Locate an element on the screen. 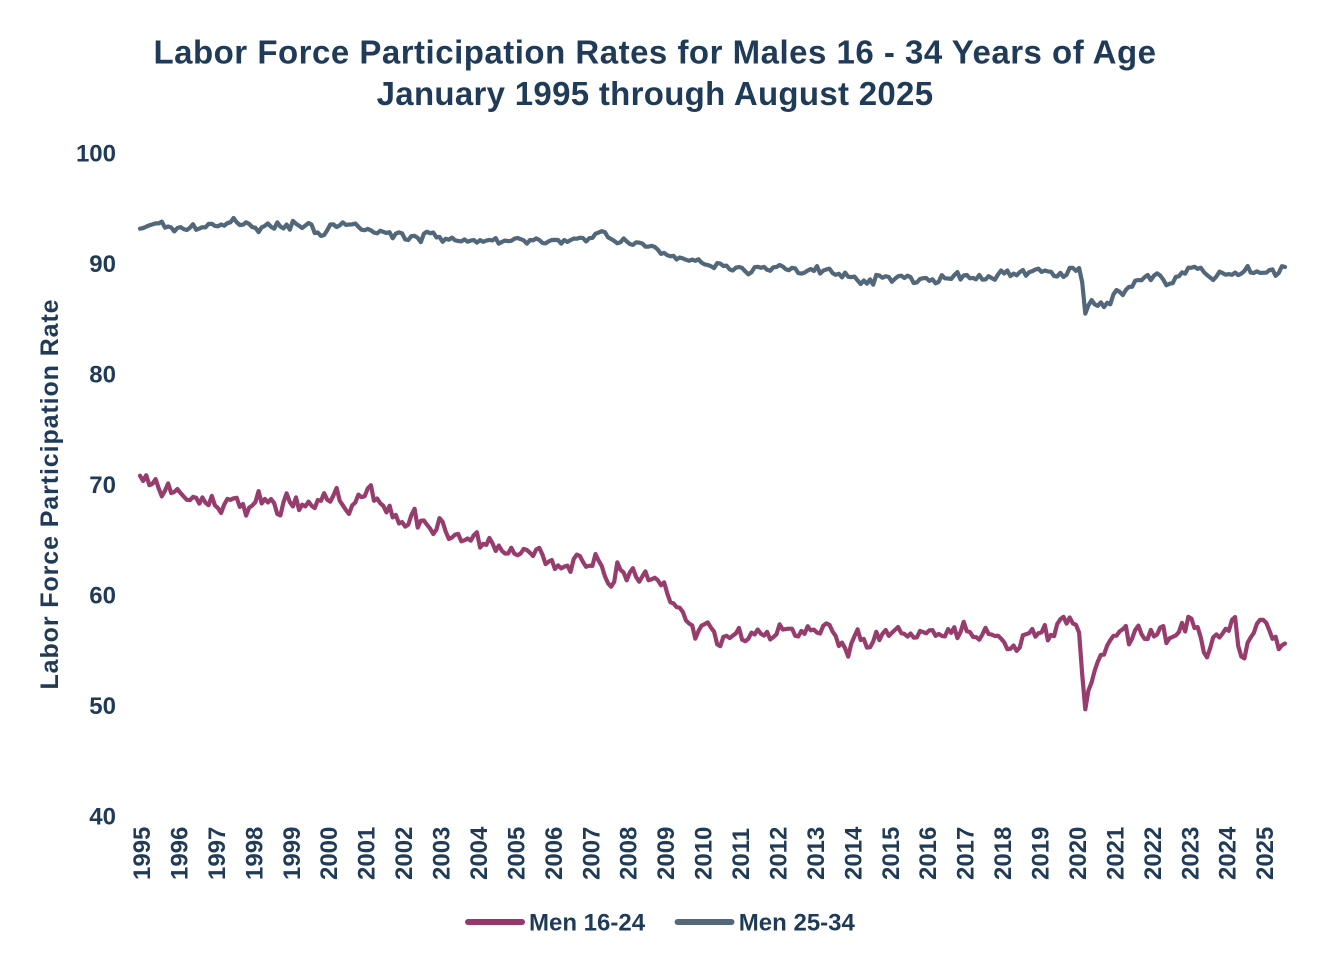 This screenshot has width=1322, height=958. svg-text: 40 is located at coordinates (102, 816).